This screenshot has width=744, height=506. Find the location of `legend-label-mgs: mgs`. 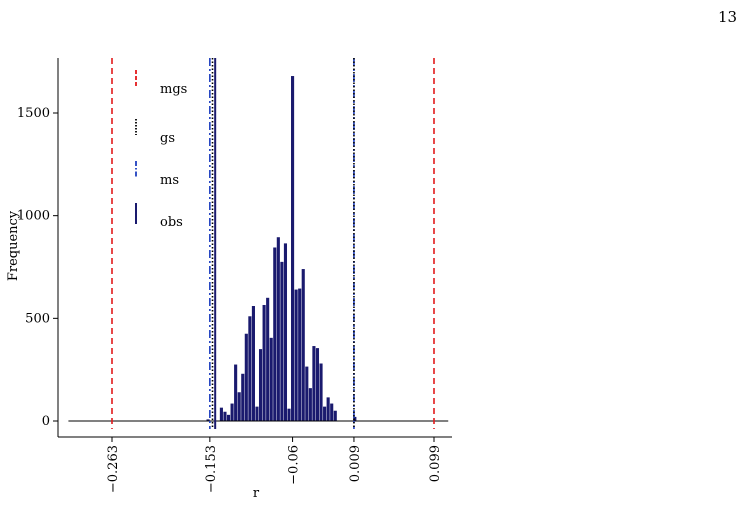

legend-label-mgs: mgs is located at coordinates (173, 89).